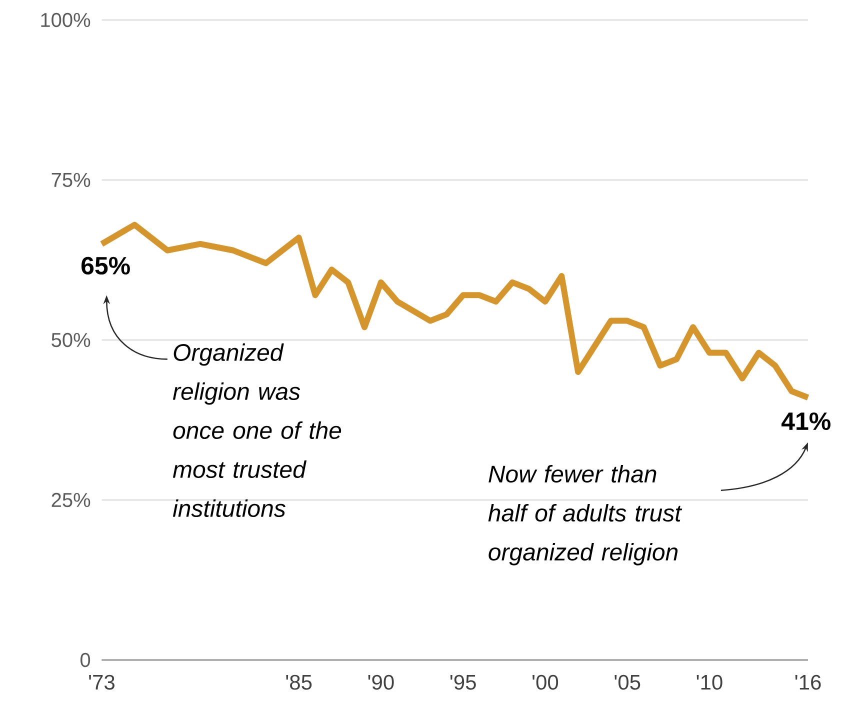 The width and height of the screenshot is (841, 715). I want to click on x-tick-label: '95, so click(463, 682).